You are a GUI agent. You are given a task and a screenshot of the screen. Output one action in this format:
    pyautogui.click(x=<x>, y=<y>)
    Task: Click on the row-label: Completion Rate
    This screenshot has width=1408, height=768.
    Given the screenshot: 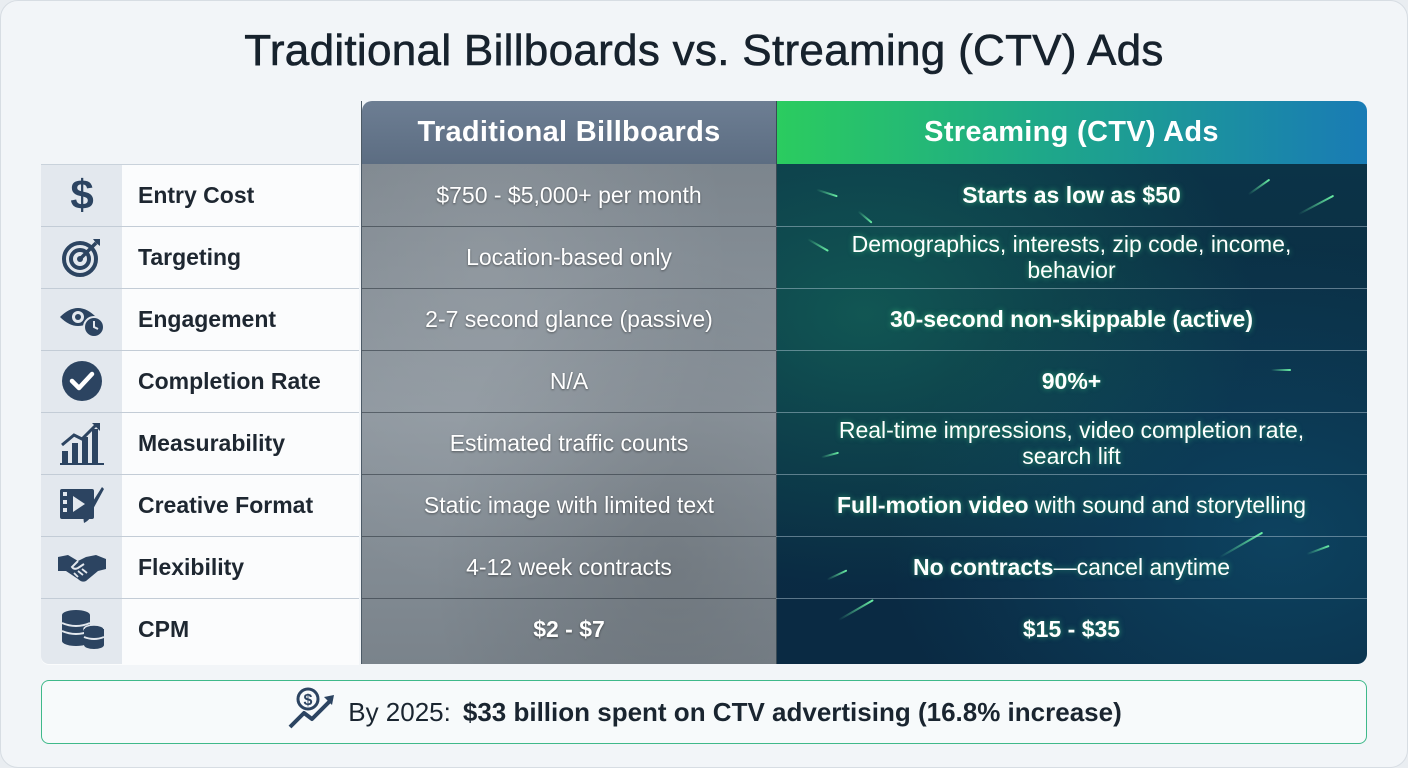 What is the action you would take?
    pyautogui.click(x=229, y=381)
    